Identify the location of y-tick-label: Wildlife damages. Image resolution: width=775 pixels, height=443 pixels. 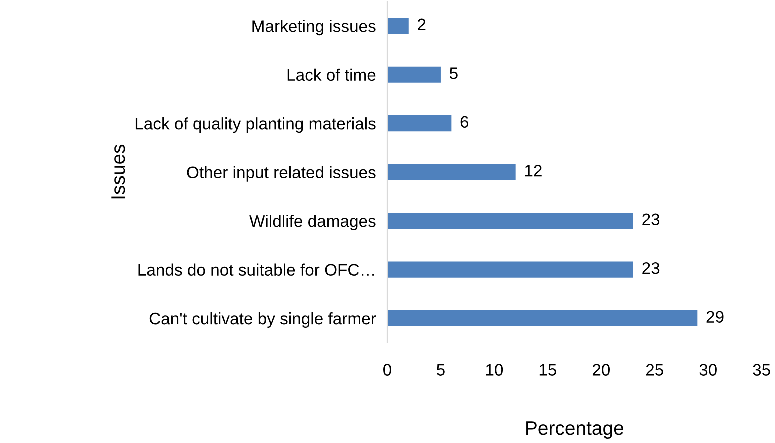
(313, 223).